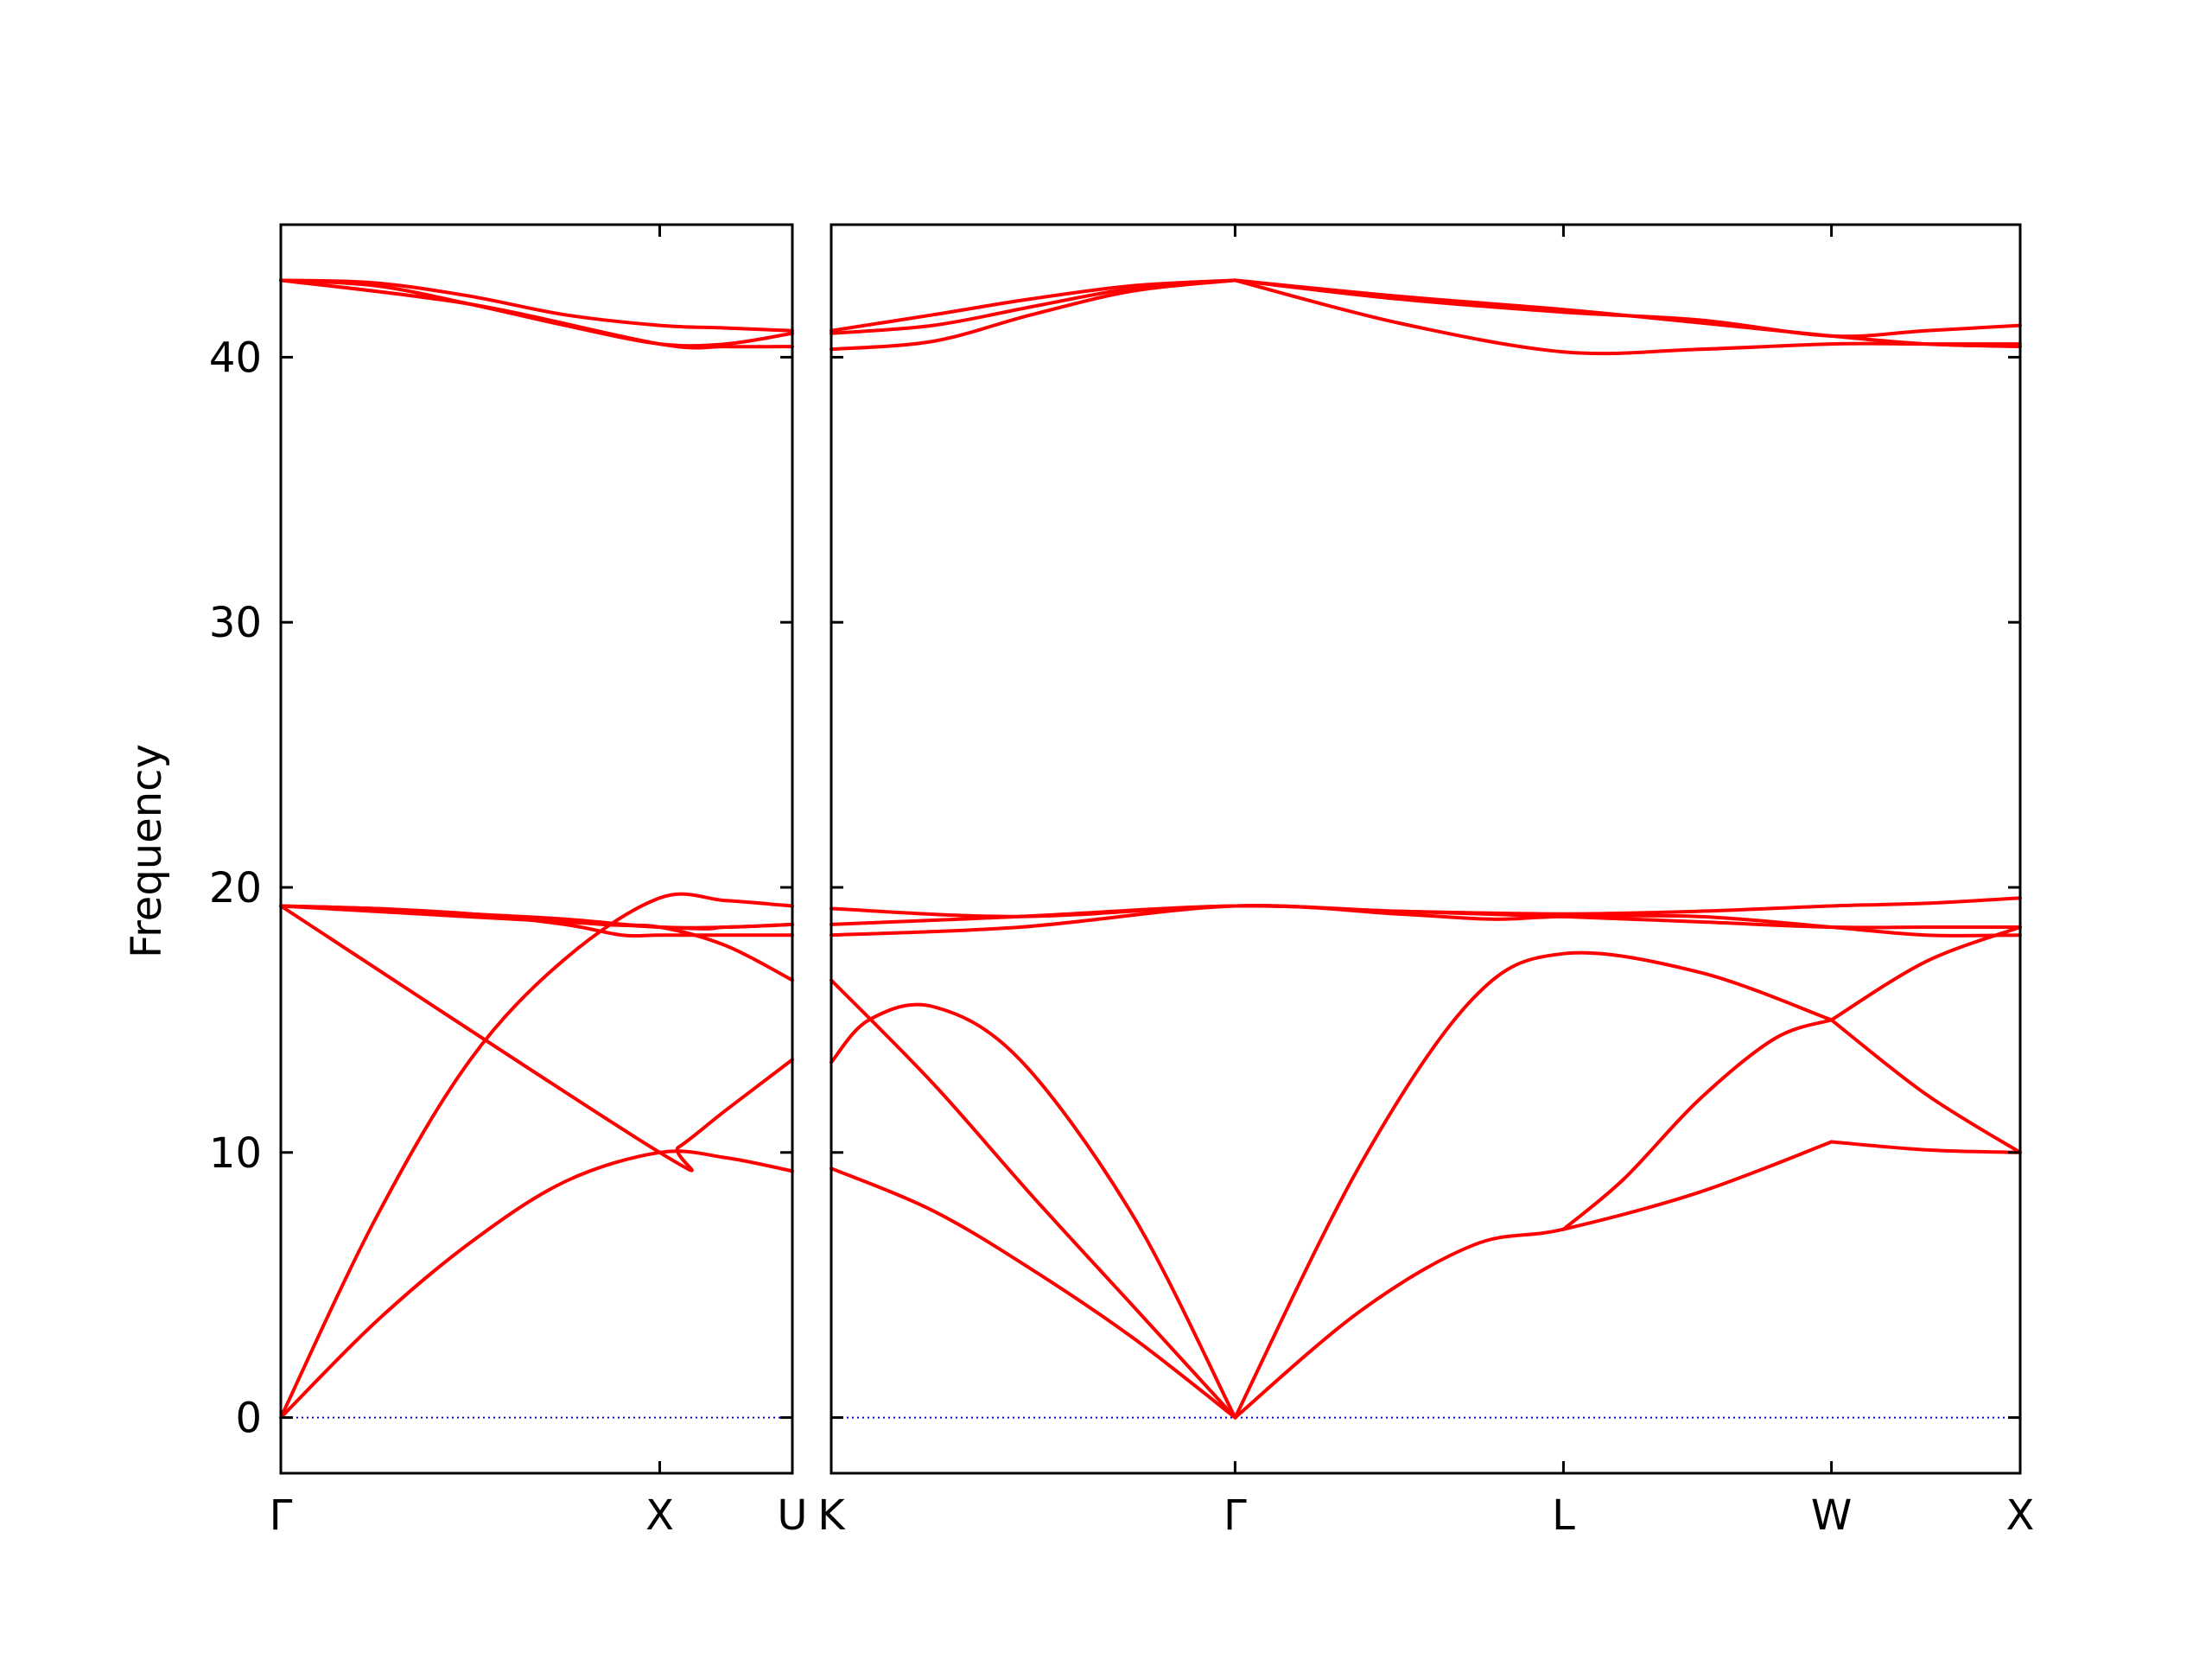  I want to click on y-tick-label: 40, so click(235, 358).